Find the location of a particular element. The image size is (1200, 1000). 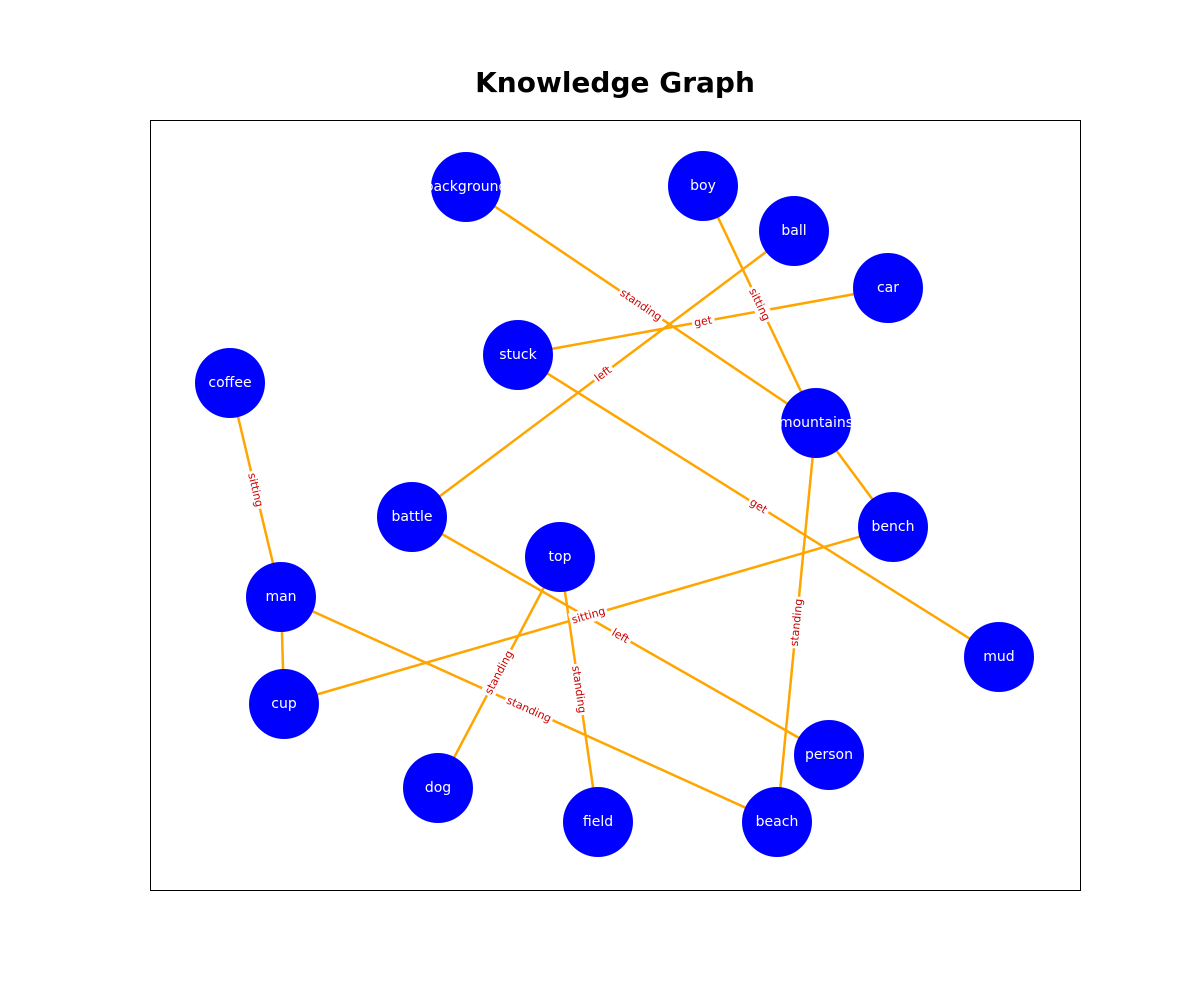

node-label: ball is located at coordinates (793, 231).